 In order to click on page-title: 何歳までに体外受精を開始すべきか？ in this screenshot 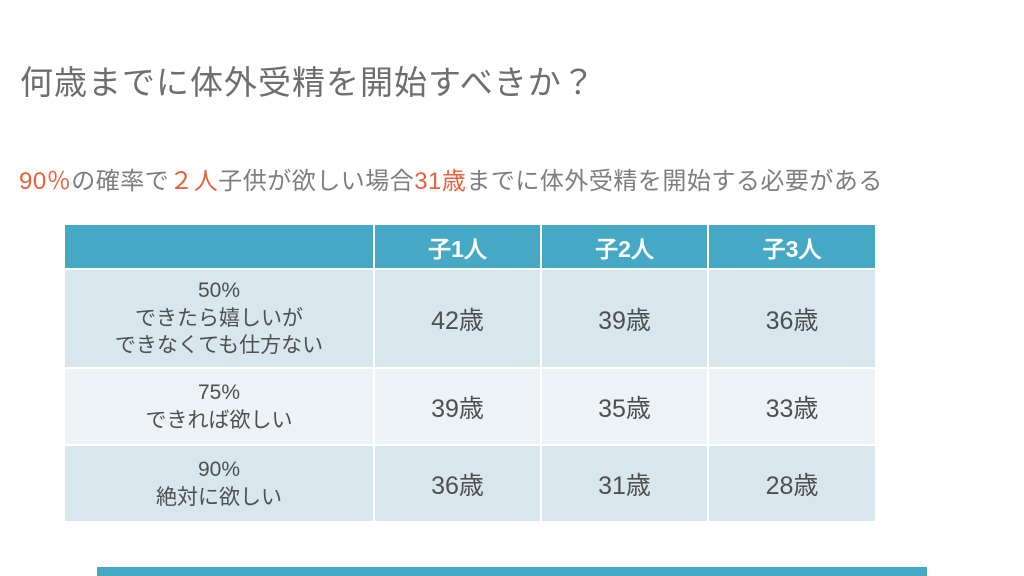, I will do `click(308, 82)`.